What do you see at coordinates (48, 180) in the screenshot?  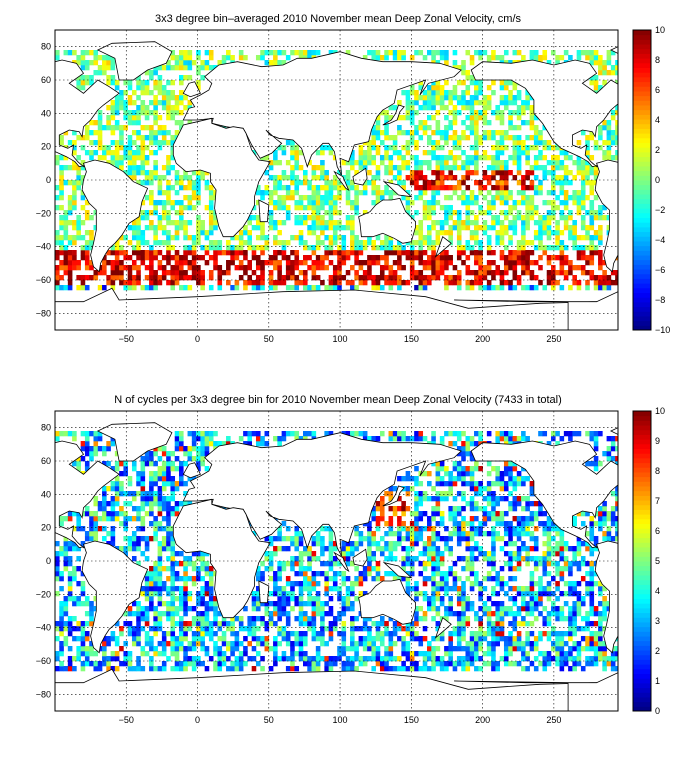 I see `y-tick-label: 0` at bounding box center [48, 180].